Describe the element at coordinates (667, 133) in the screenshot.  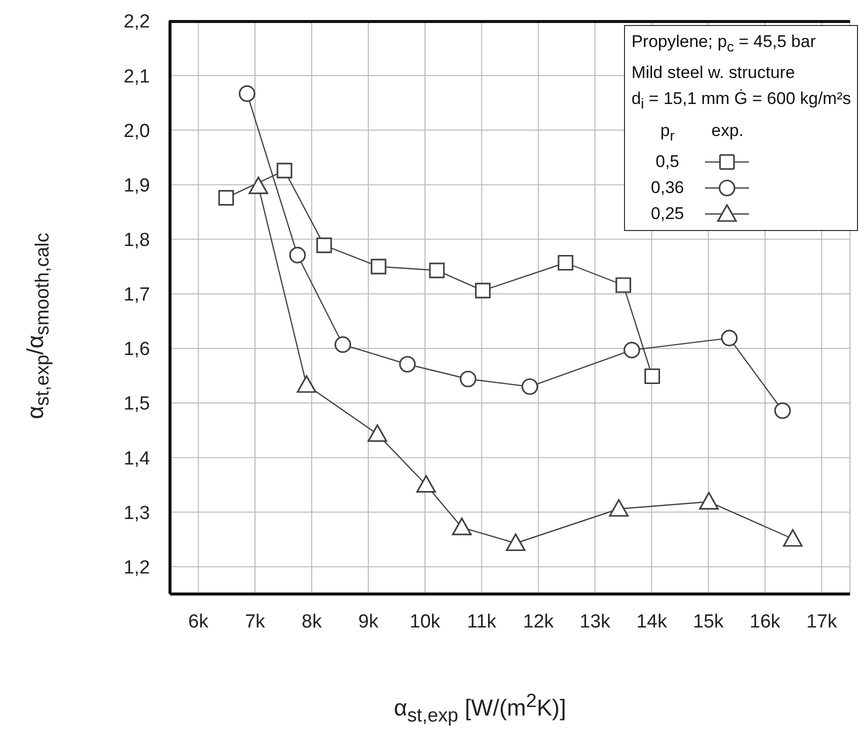
I see `legend-title: p$_{r}$` at that location.